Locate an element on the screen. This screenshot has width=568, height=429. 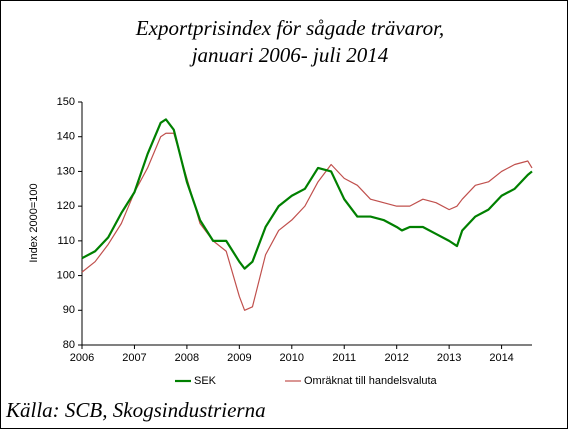
x-tick-label: 2006 is located at coordinates (82, 358).